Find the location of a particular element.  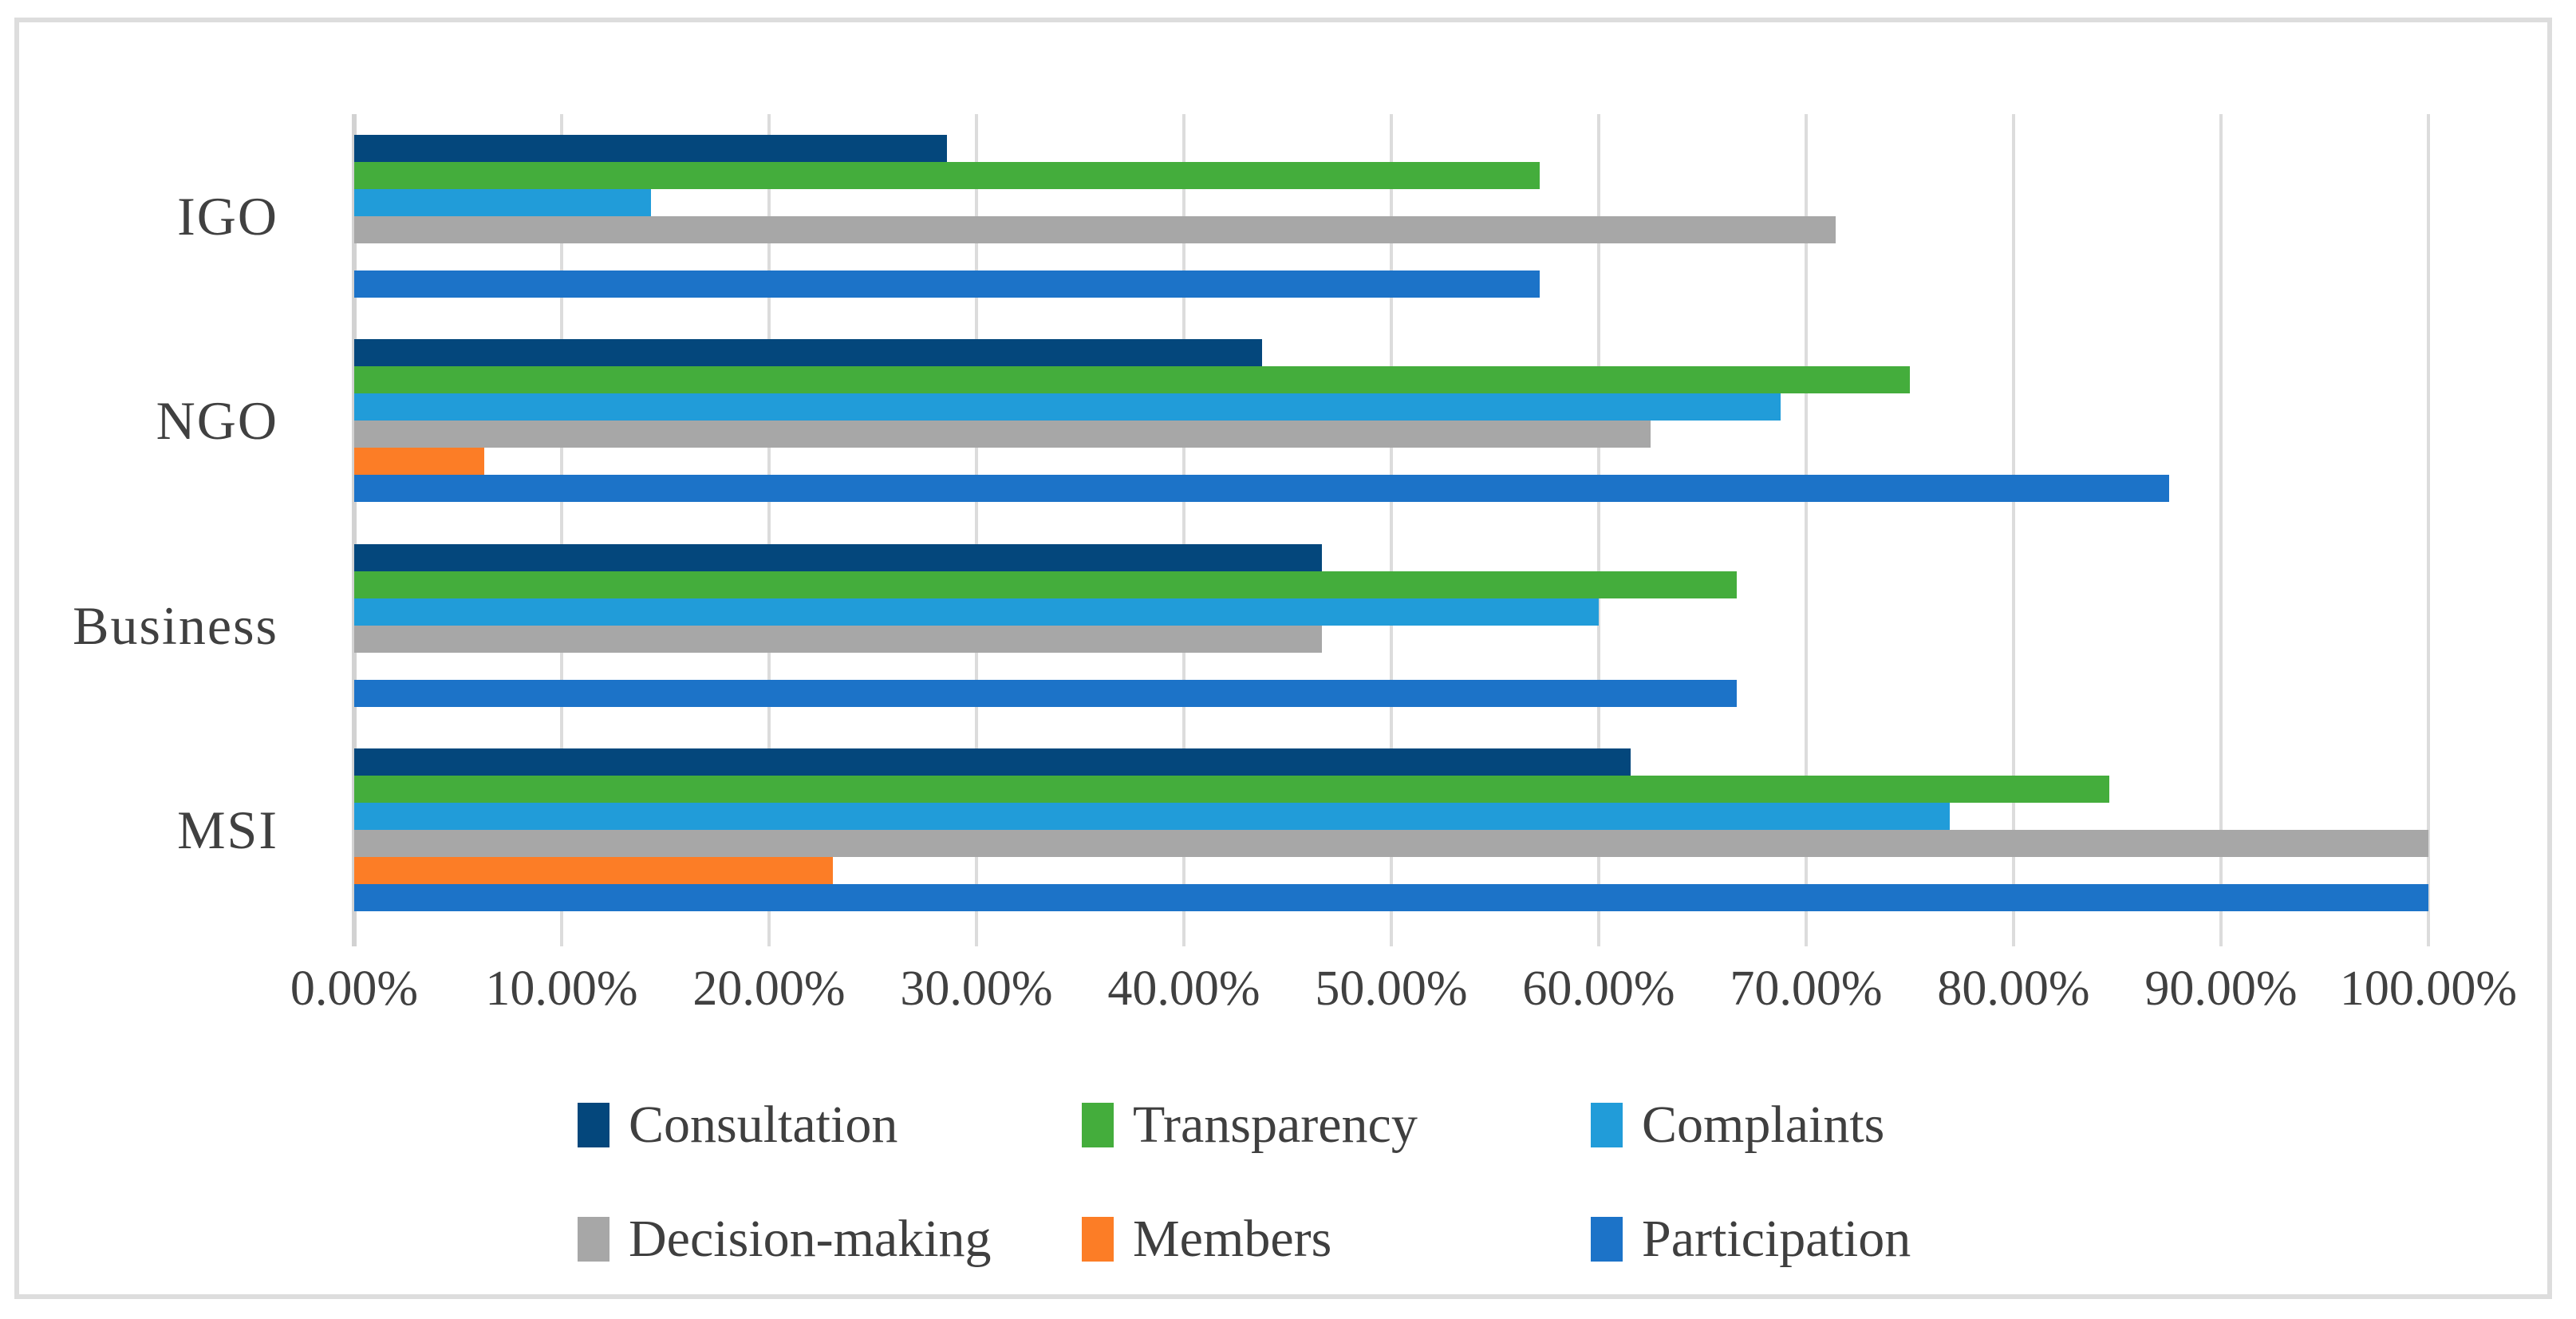

legend-swatch-transparency is located at coordinates (1098, 1125).